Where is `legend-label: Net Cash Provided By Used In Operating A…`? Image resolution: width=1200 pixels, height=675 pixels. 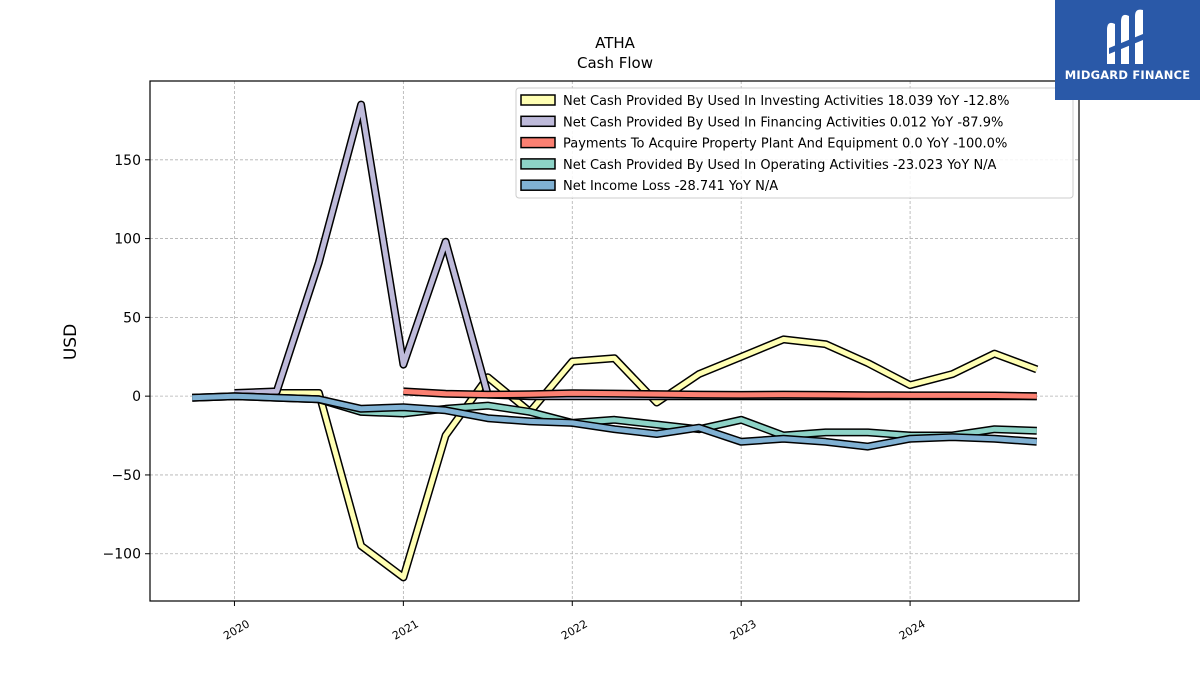 legend-label: Net Cash Provided By Used In Operating A… is located at coordinates (780, 165).